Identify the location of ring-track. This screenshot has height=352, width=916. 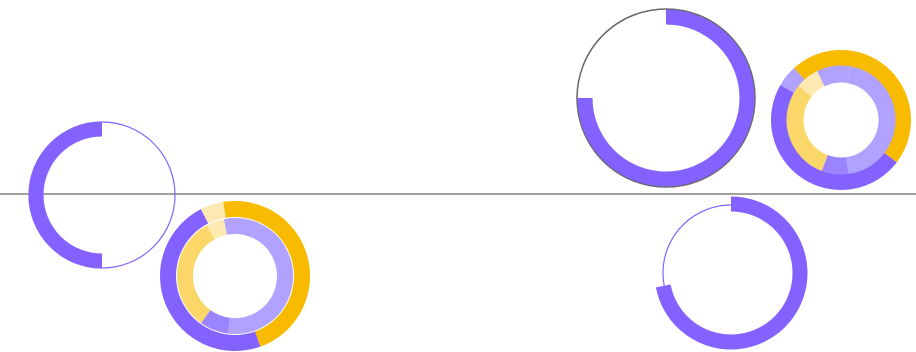
(666, 98).